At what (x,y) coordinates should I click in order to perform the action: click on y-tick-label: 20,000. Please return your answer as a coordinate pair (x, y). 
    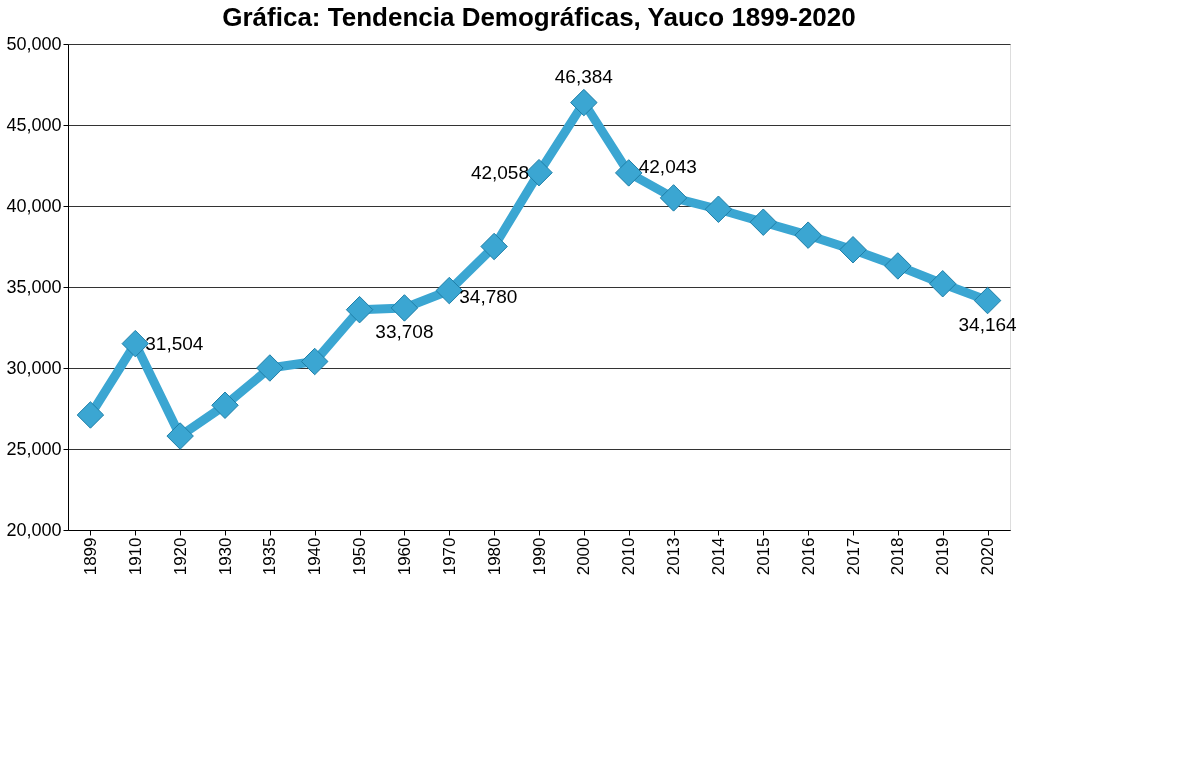
    Looking at the image, I should click on (34, 529).